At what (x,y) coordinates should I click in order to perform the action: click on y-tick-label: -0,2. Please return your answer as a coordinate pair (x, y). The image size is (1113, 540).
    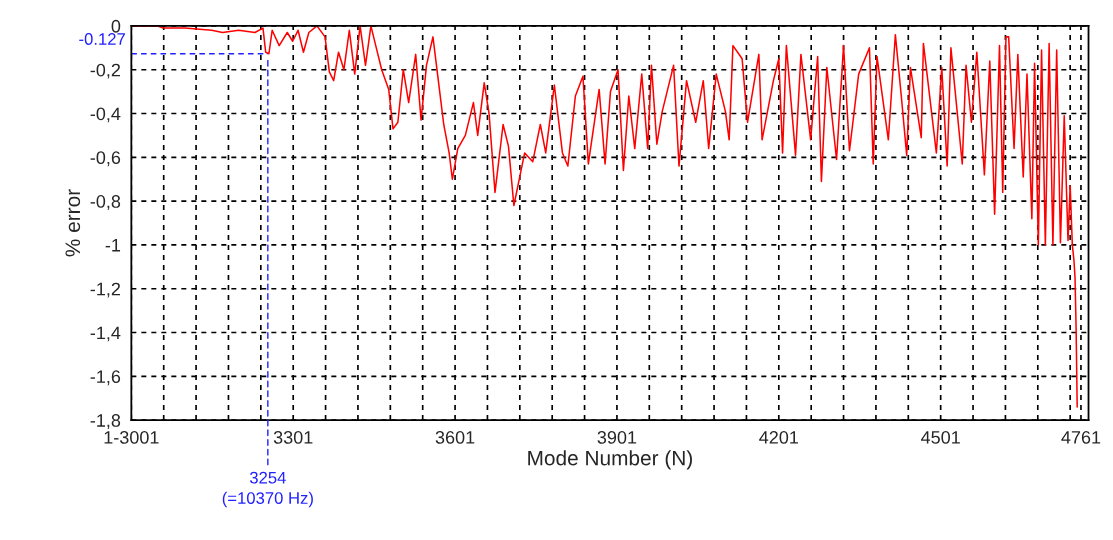
    Looking at the image, I should click on (105, 71).